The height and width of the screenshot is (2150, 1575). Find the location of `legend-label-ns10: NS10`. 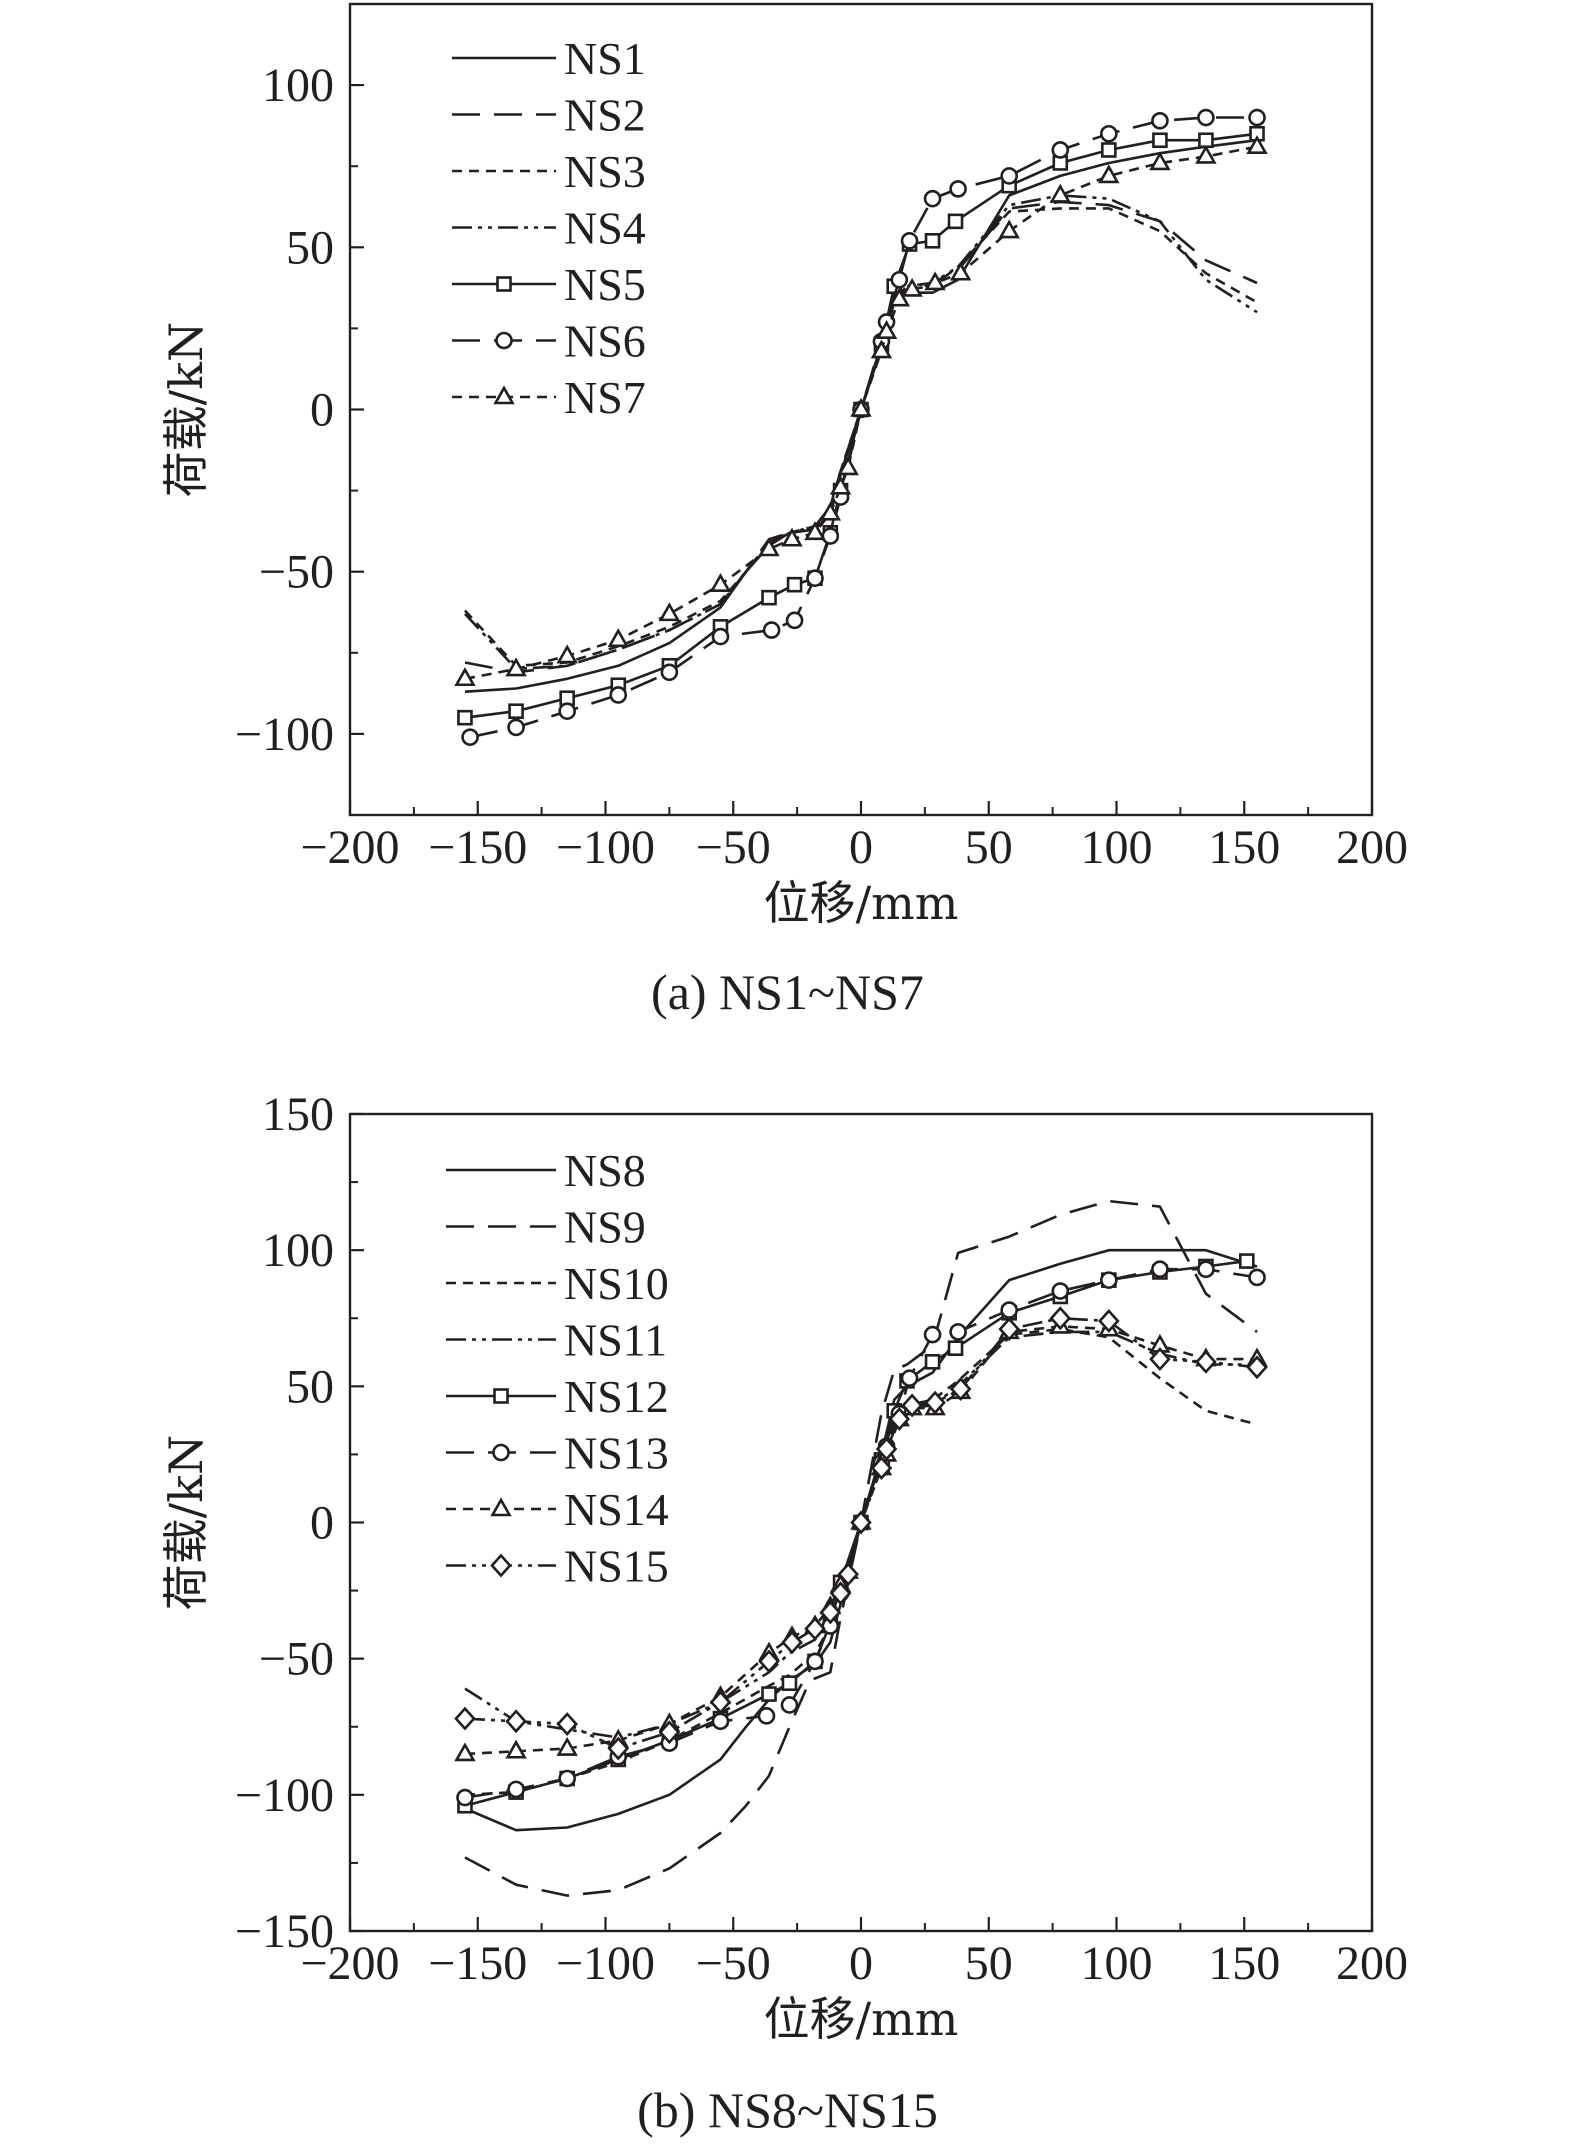

legend-label-ns10: NS10 is located at coordinates (616, 1283).